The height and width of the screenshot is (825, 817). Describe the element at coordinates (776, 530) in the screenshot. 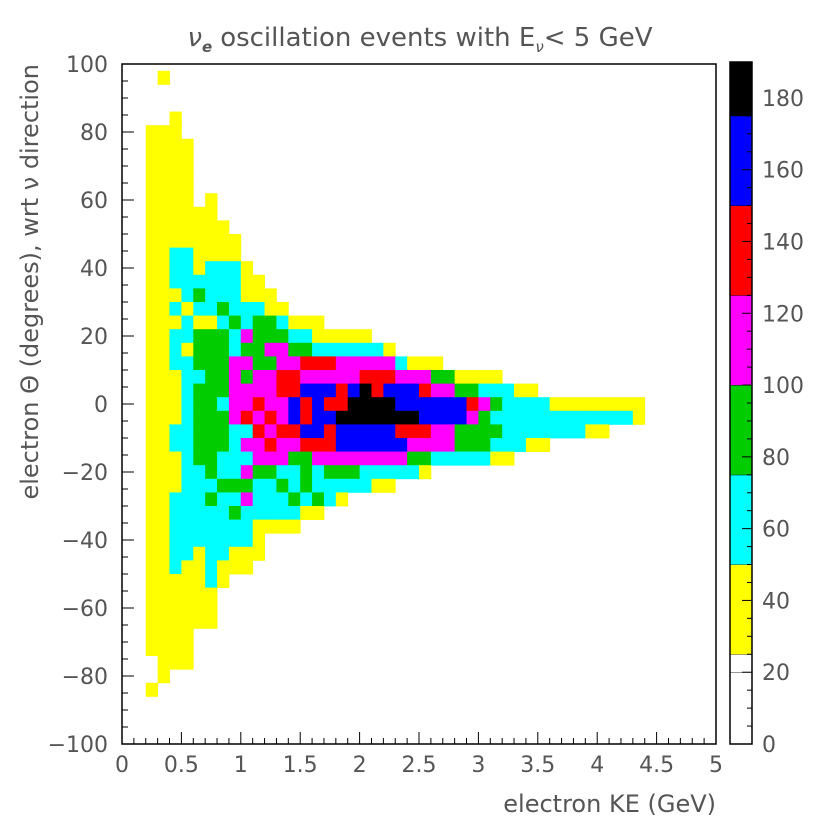

I see `colorbar-tick-label: 60` at that location.